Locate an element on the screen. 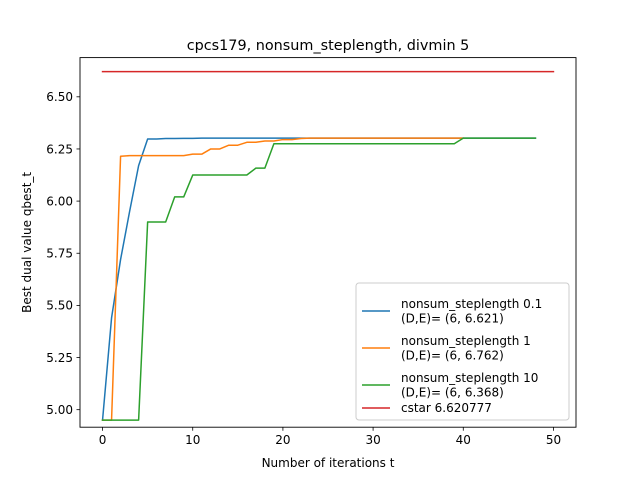 Image resolution: width=640 pixels, height=480 pixels. y-tick-label: 5.00 is located at coordinates (59, 410).